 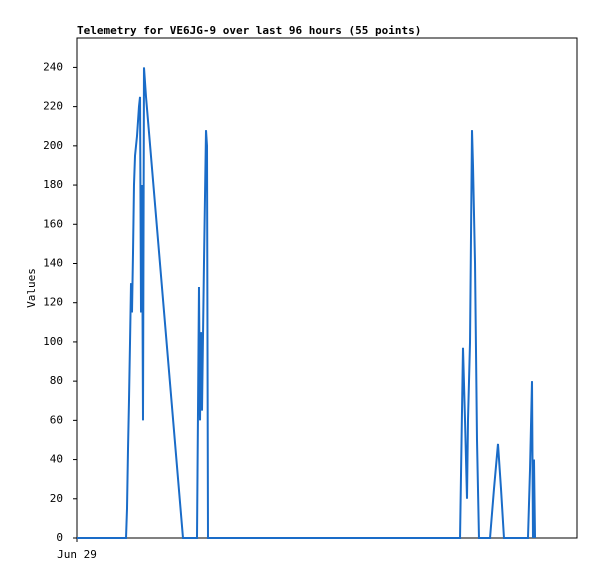 I want to click on y-tick-label: 180, so click(x=53, y=184).